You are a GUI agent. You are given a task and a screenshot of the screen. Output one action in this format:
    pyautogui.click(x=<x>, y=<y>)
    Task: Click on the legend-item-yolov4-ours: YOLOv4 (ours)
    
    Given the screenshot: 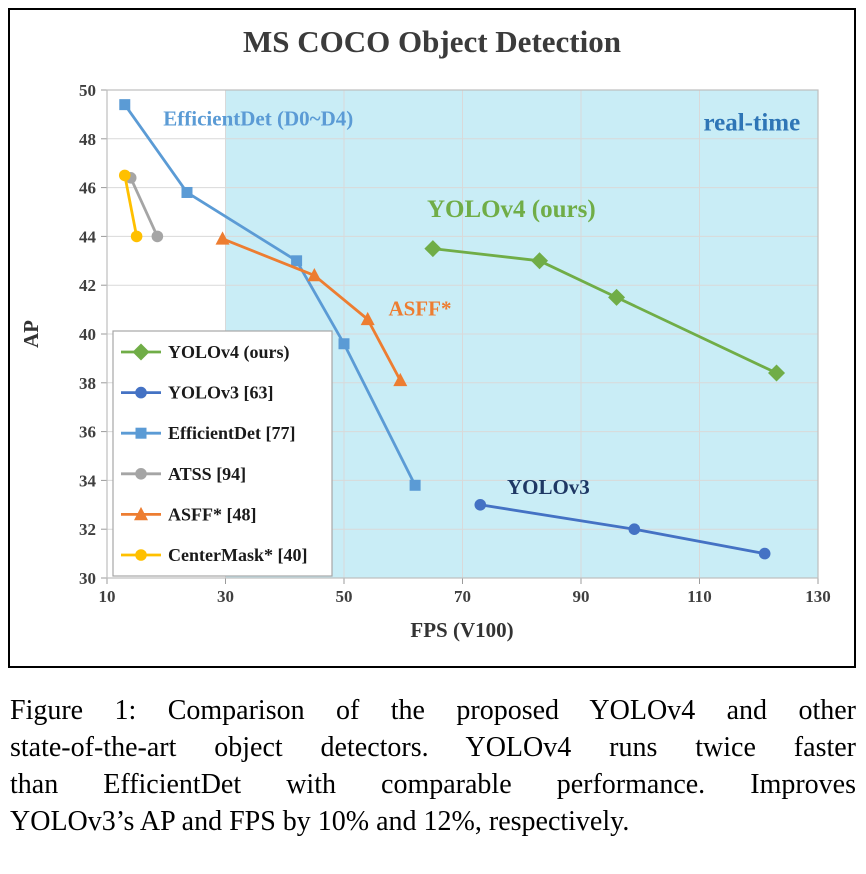 What is the action you would take?
    pyautogui.click(x=205, y=352)
    